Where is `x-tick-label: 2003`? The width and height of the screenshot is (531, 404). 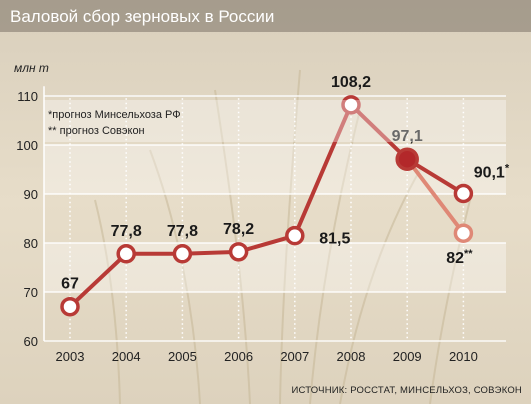 x-tick-label: 2003 is located at coordinates (70, 356).